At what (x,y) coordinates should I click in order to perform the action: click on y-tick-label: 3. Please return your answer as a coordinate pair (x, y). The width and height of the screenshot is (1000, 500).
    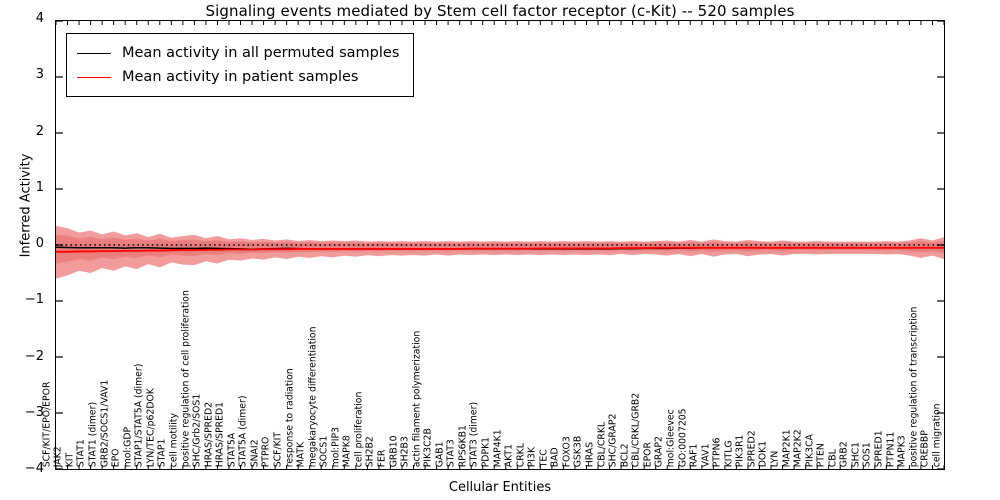
    Looking at the image, I should click on (39, 75).